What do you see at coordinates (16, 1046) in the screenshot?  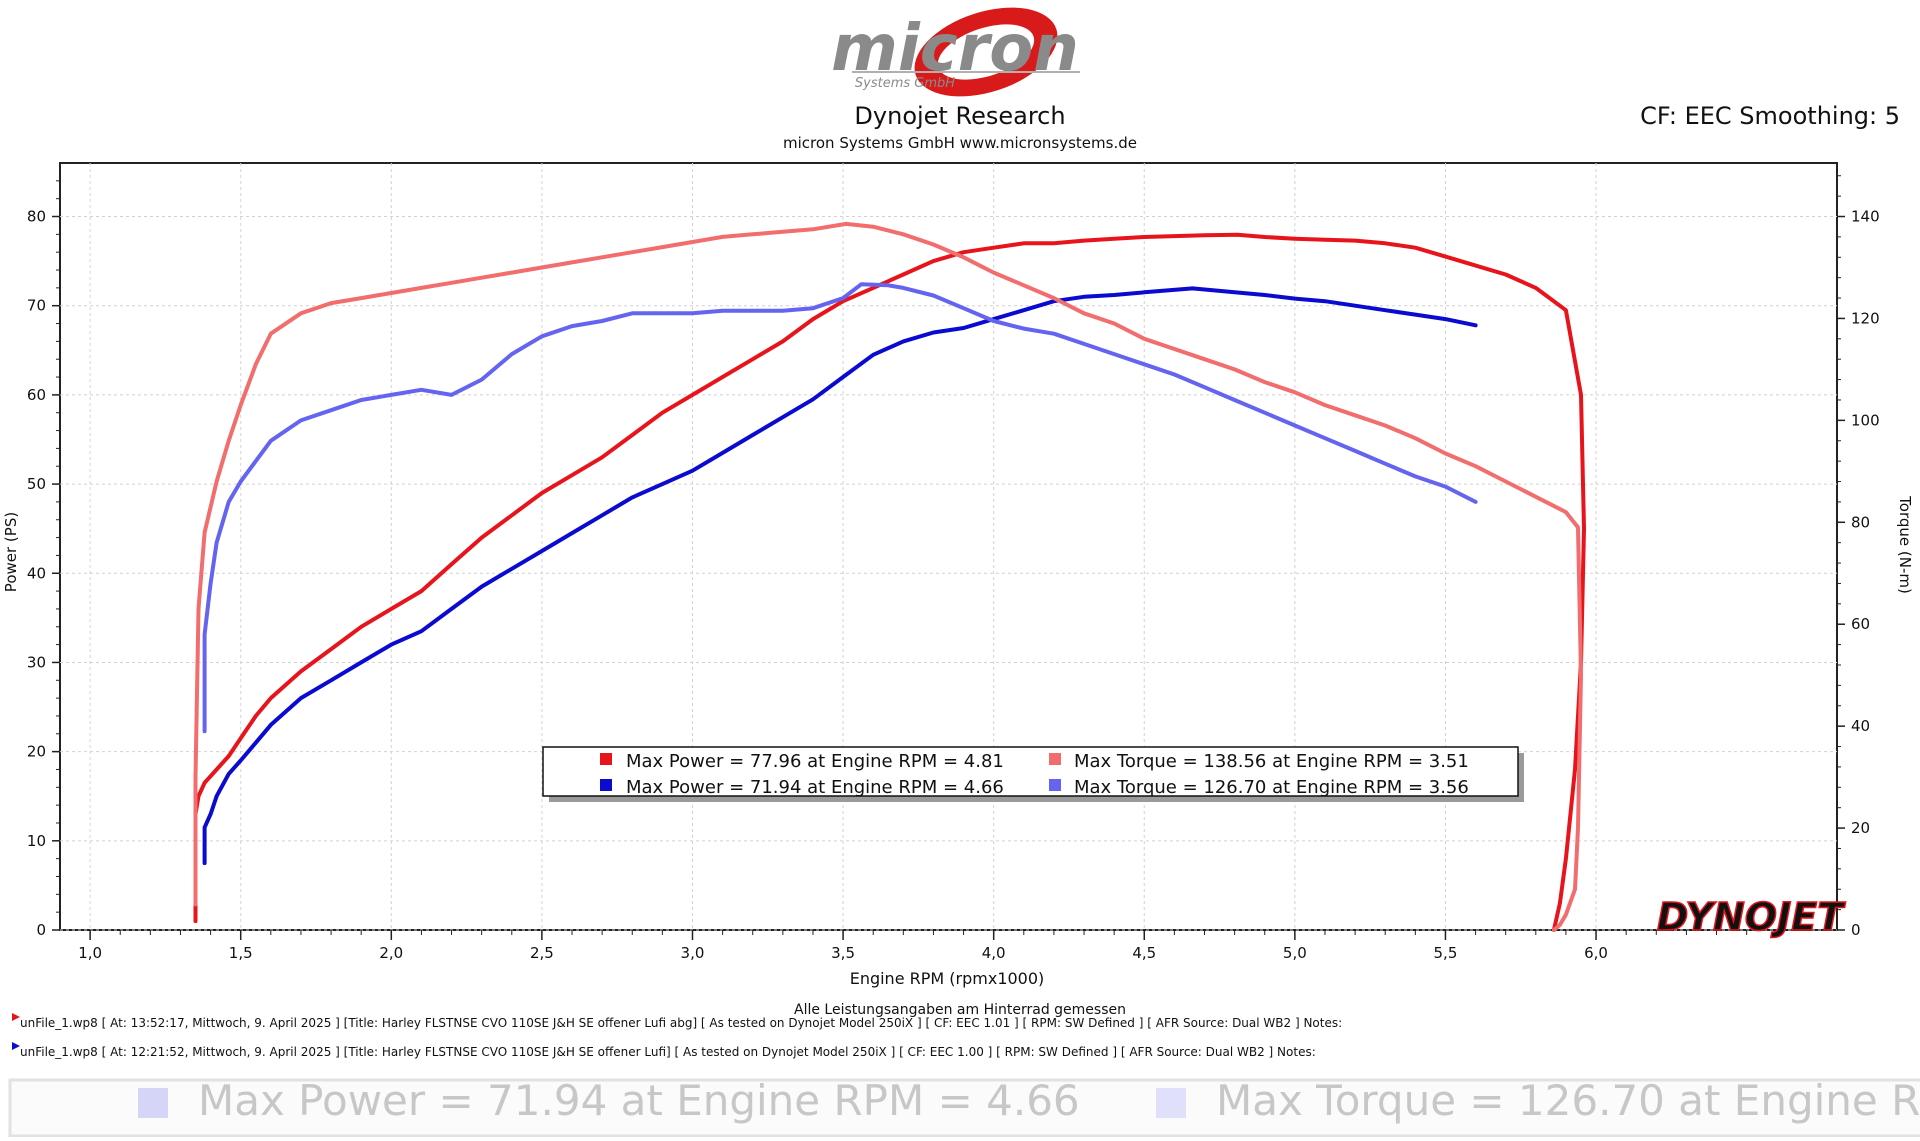 I see `run2-marker` at bounding box center [16, 1046].